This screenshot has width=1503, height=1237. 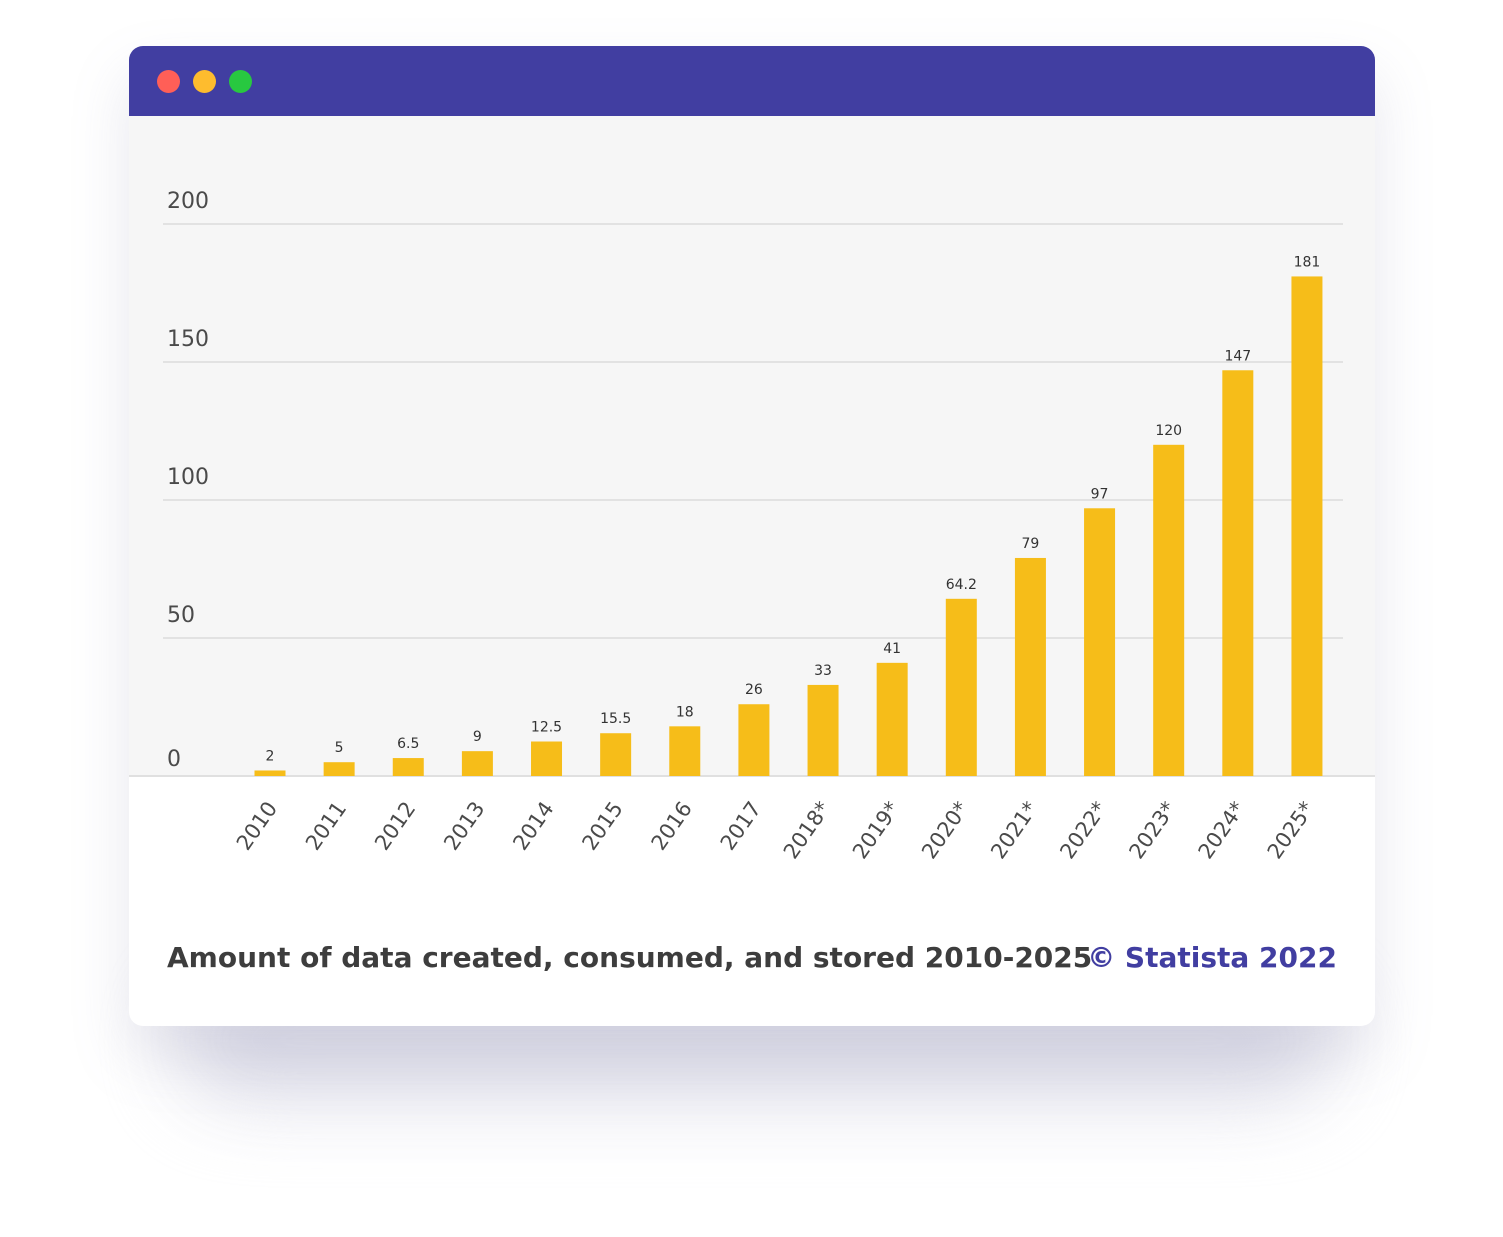 What do you see at coordinates (961, 585) in the screenshot?
I see `value-label: 64.2` at bounding box center [961, 585].